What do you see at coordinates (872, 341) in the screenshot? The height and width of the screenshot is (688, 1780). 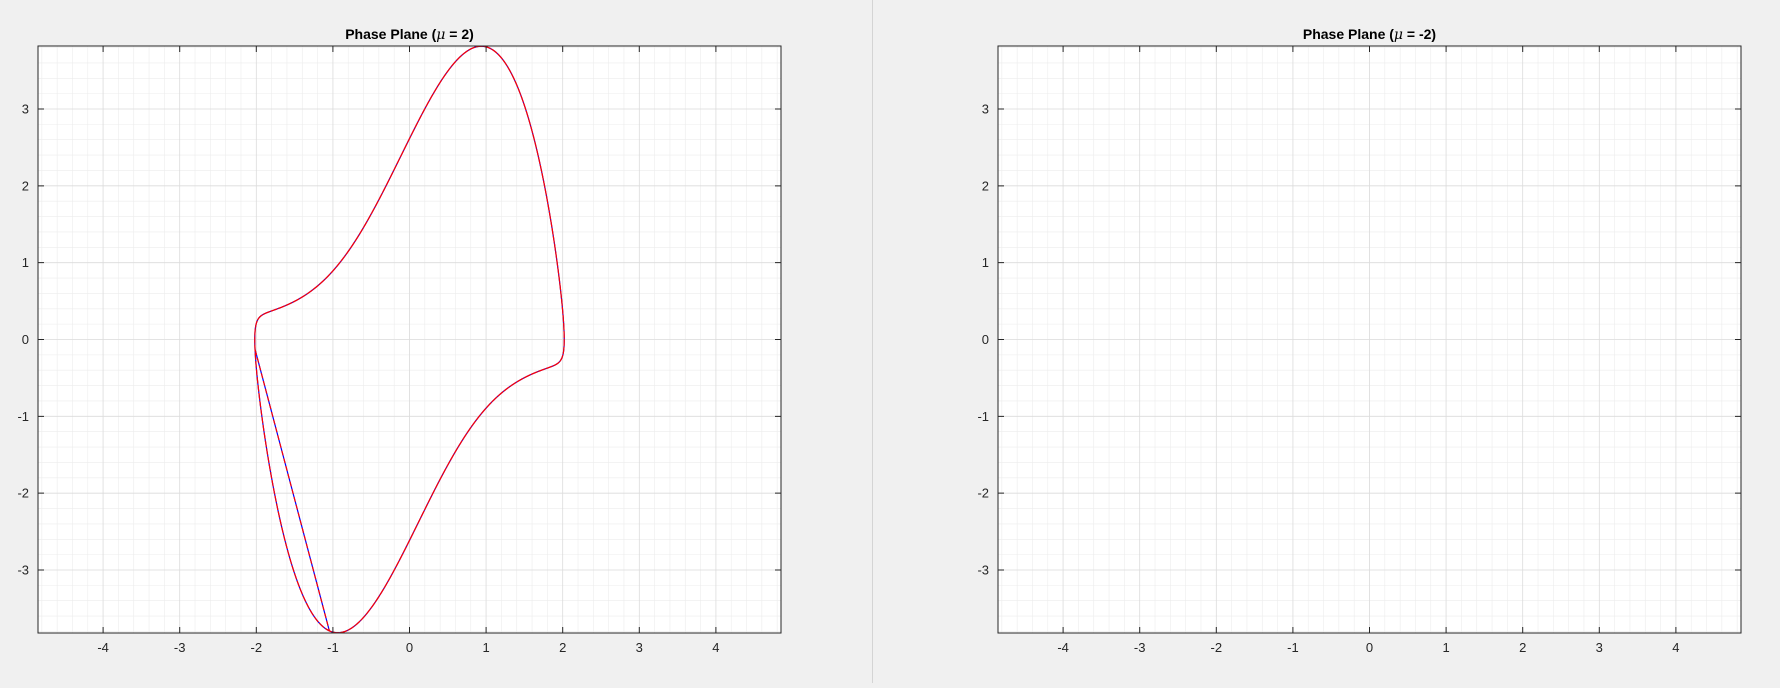 I see `panel-divider` at bounding box center [872, 341].